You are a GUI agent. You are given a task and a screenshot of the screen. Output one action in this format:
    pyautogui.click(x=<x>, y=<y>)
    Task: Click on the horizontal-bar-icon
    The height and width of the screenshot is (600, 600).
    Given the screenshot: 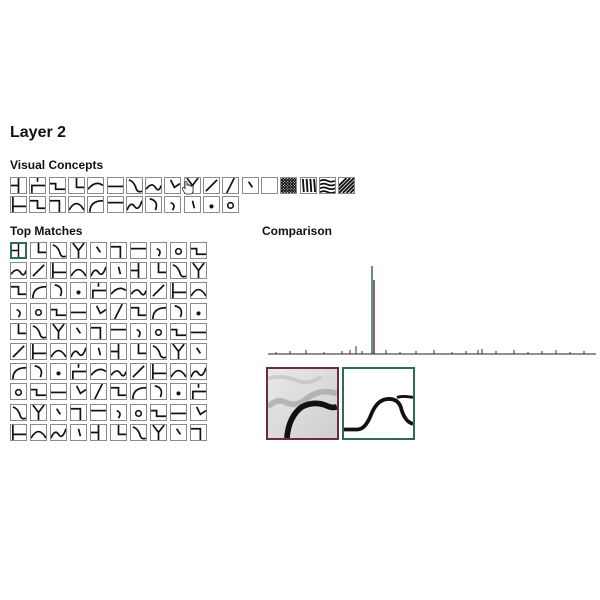 What is the action you would take?
    pyautogui.click(x=115, y=204)
    